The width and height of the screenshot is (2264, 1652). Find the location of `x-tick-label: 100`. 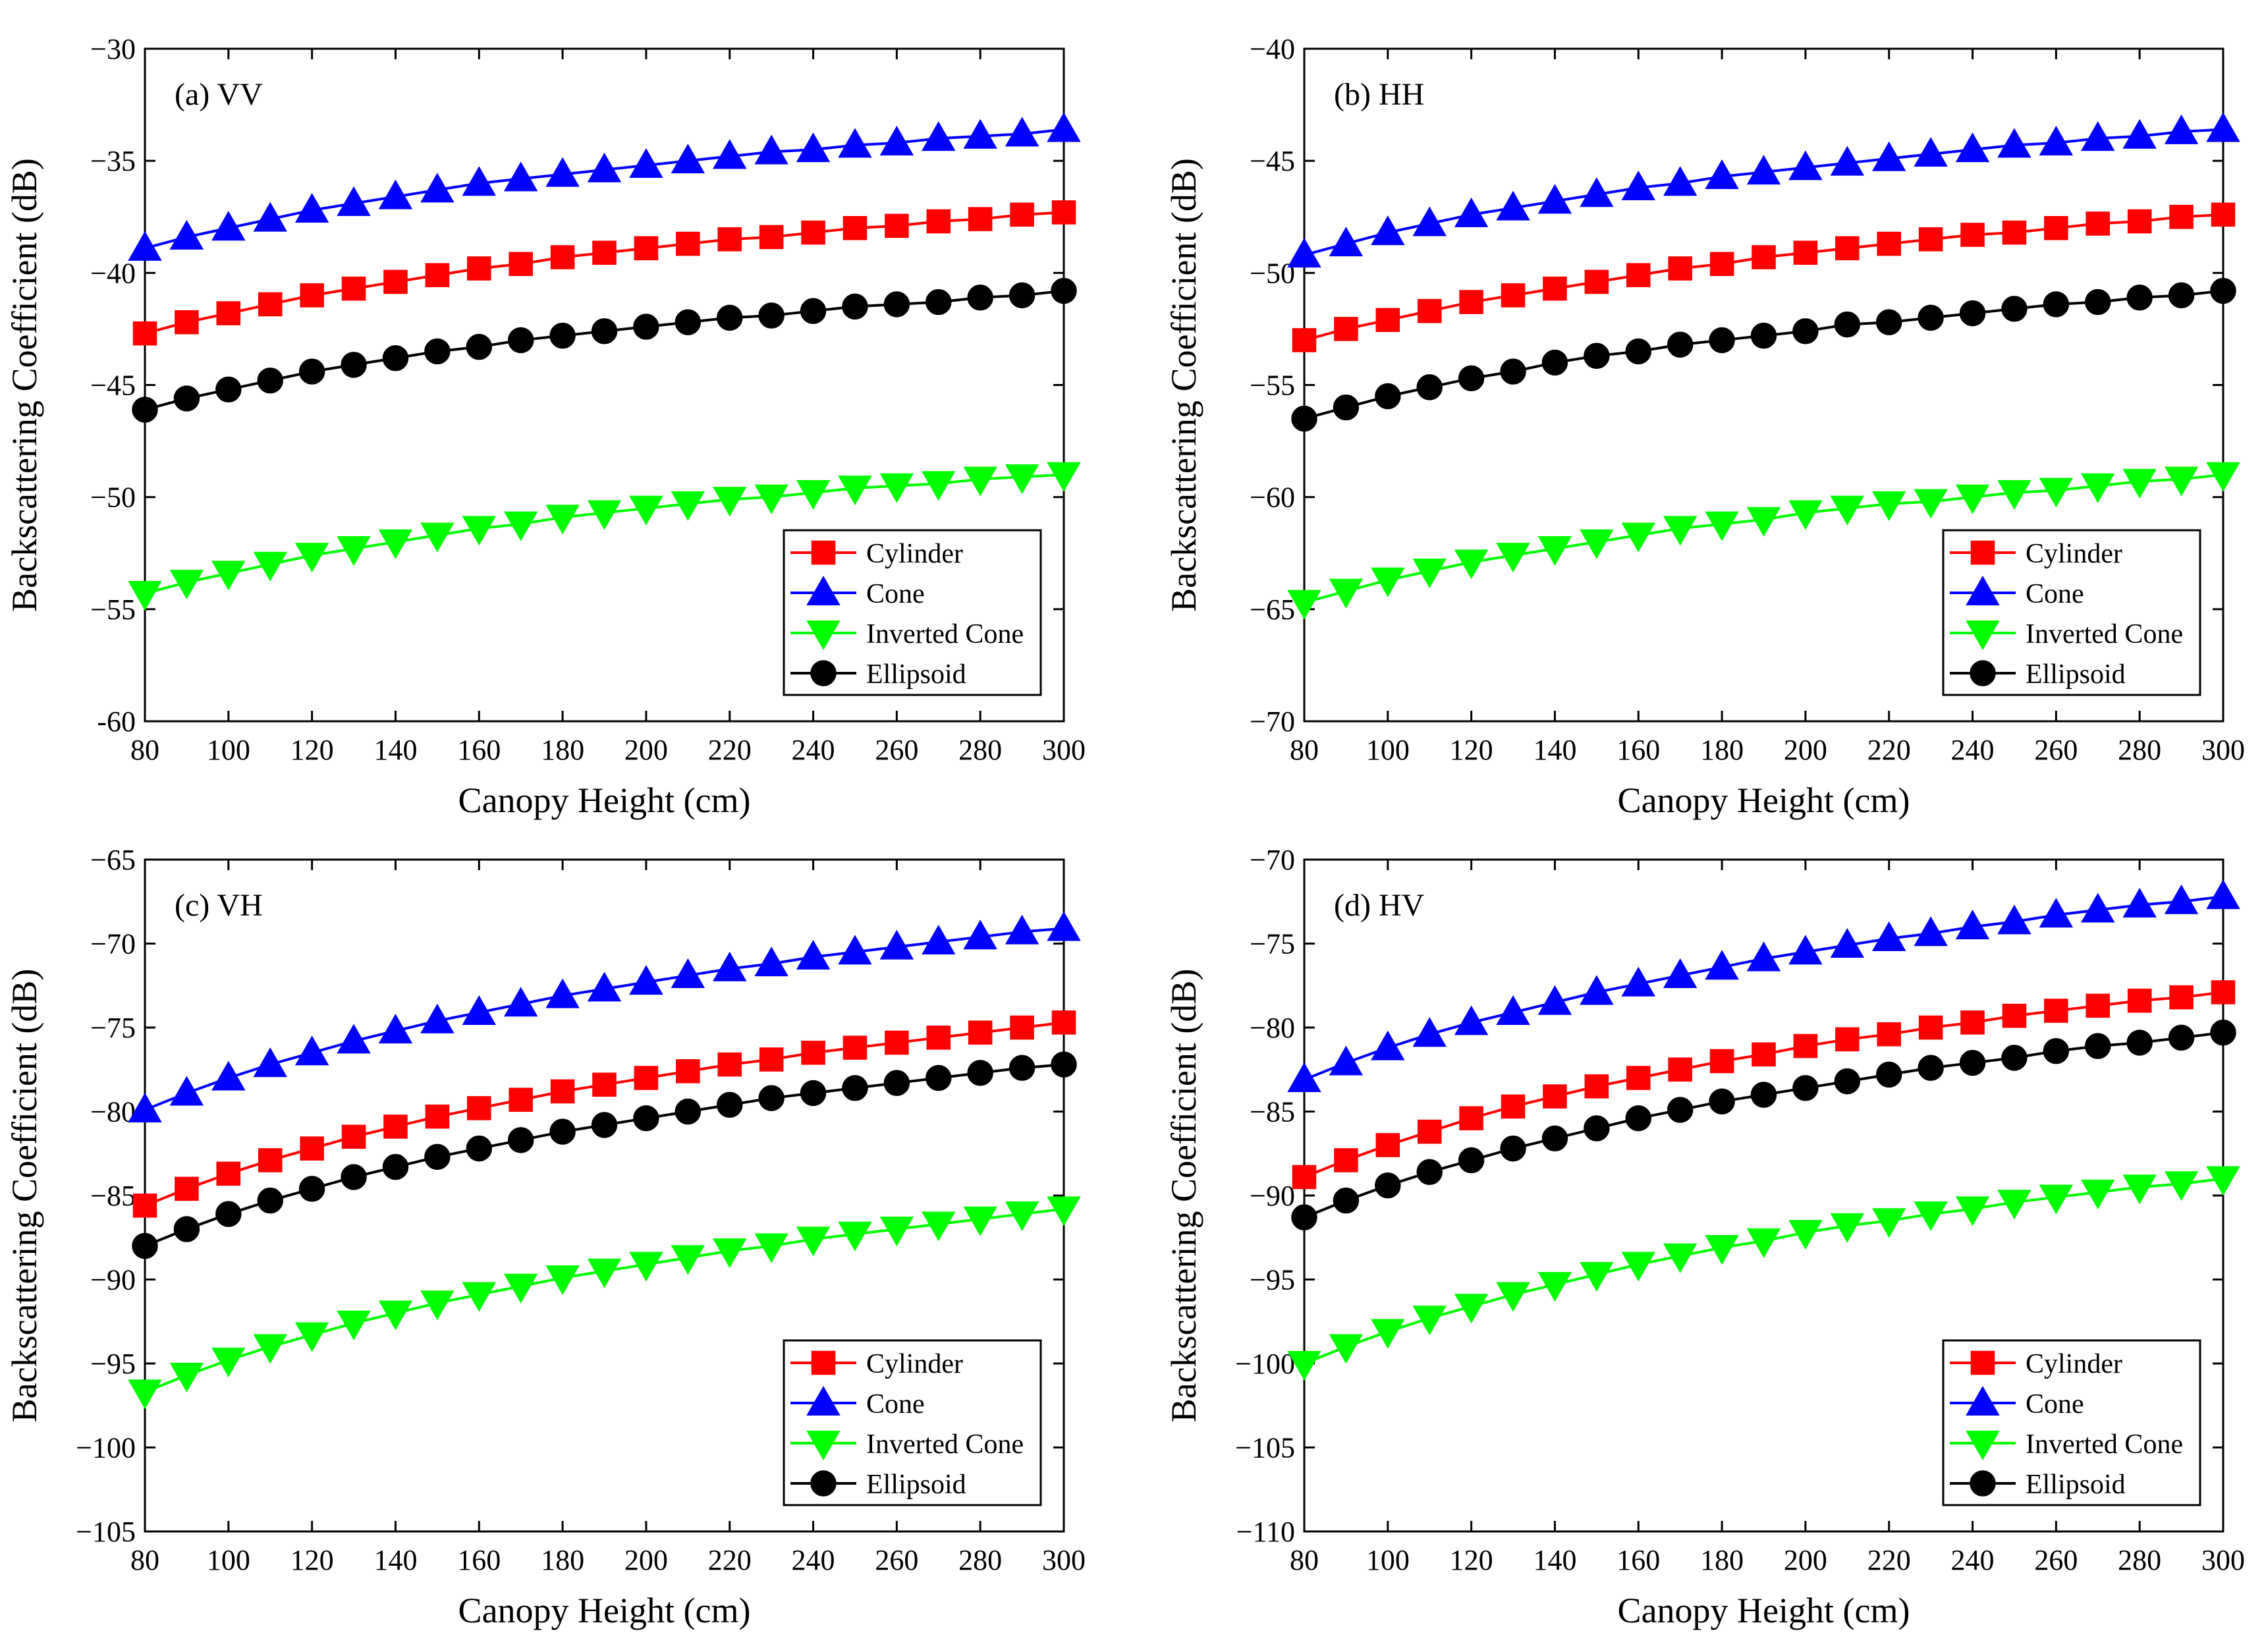

x-tick-label: 100 is located at coordinates (228, 750).